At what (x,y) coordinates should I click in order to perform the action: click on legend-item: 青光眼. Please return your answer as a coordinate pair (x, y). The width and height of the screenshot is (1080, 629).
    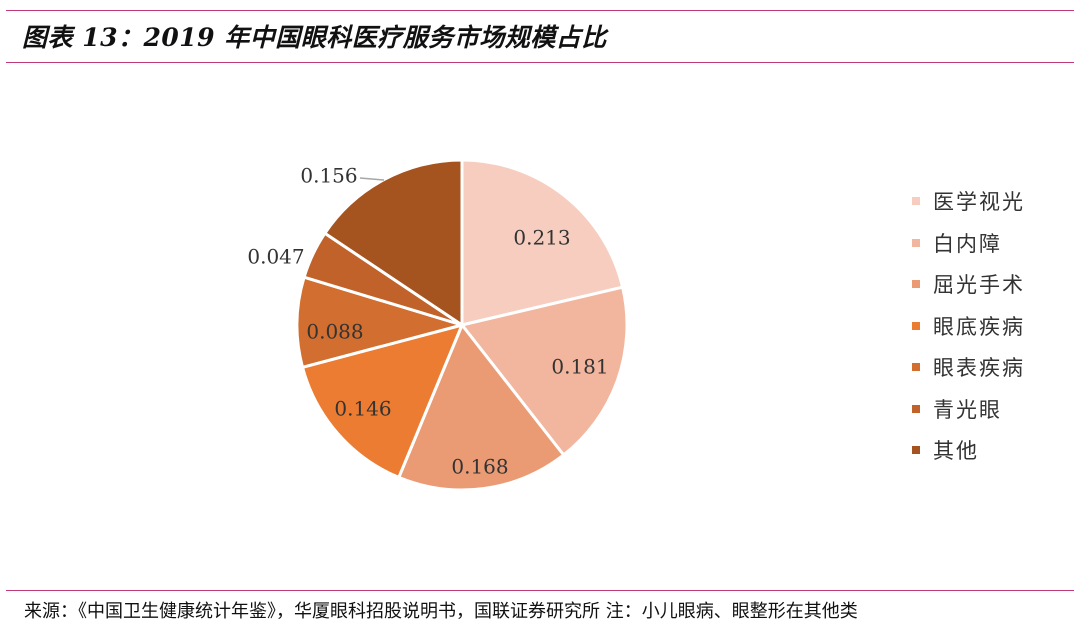
    Looking at the image, I should click on (957, 409).